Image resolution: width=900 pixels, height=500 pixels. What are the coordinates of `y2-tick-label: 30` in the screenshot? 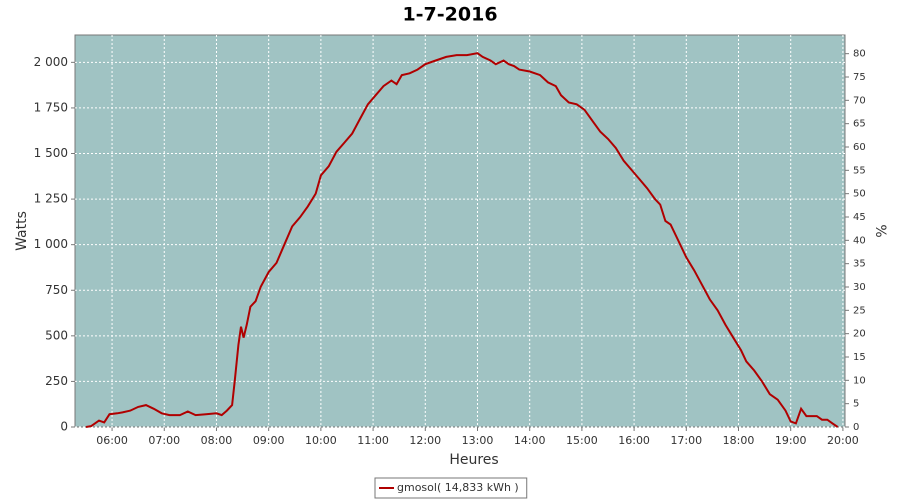 It's located at (859, 287).